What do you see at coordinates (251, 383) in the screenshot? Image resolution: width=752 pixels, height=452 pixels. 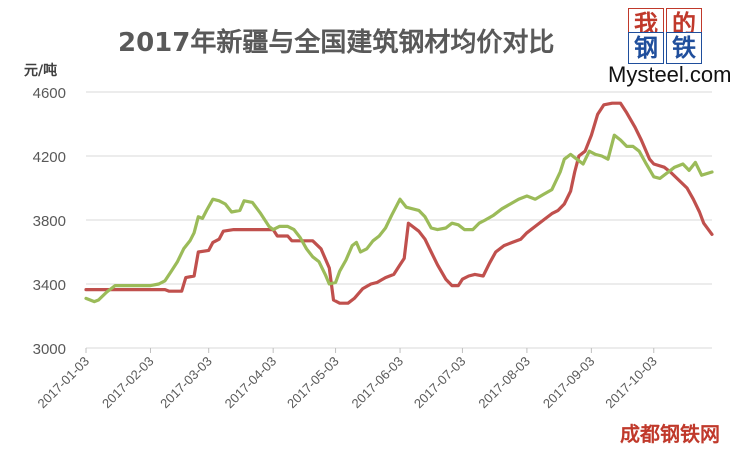 I see `x-tick-label: 2017-04-03` at bounding box center [251, 383].